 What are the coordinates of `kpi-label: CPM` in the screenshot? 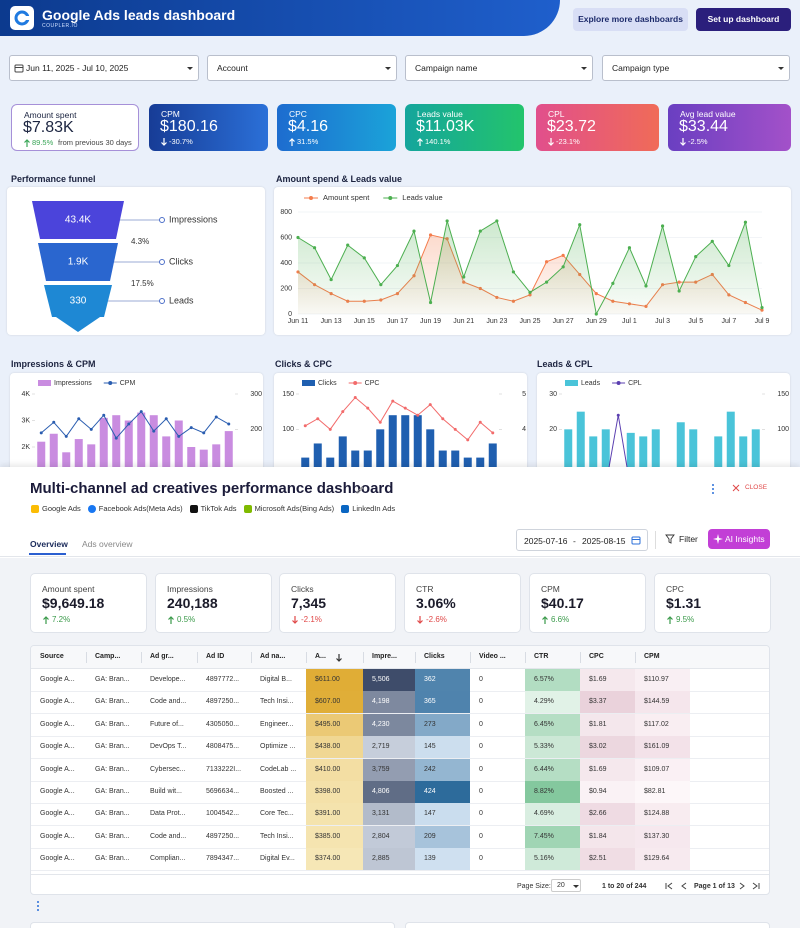 It's located at (550, 589).